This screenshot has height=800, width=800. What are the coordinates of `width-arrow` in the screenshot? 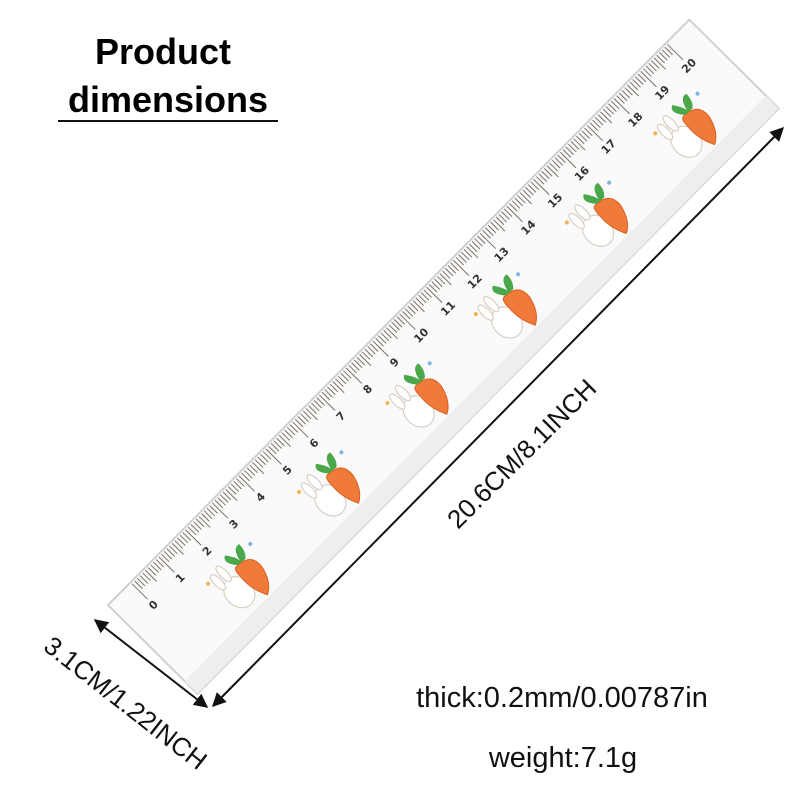 It's located at (151, 663).